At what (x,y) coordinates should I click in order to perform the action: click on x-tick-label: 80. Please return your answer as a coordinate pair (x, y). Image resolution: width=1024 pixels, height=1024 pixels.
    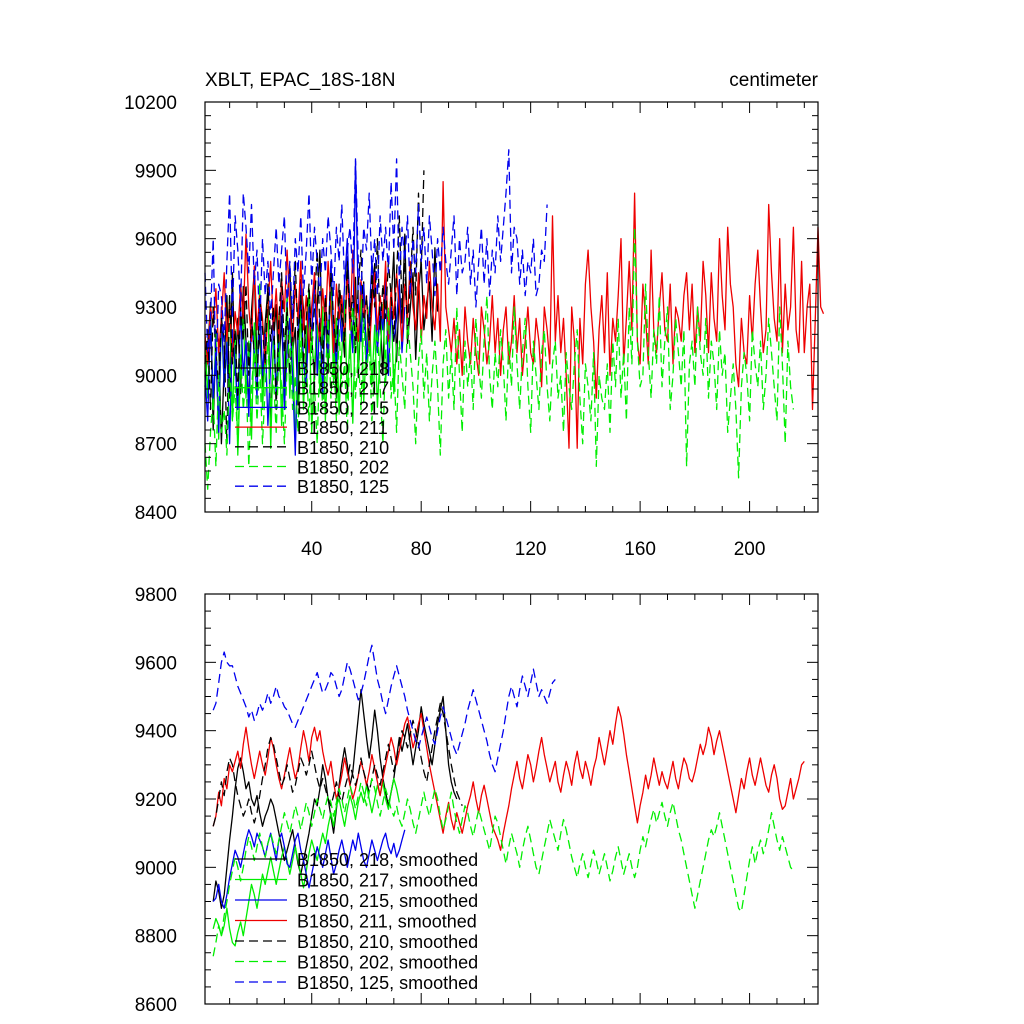
    Looking at the image, I should click on (421, 549).